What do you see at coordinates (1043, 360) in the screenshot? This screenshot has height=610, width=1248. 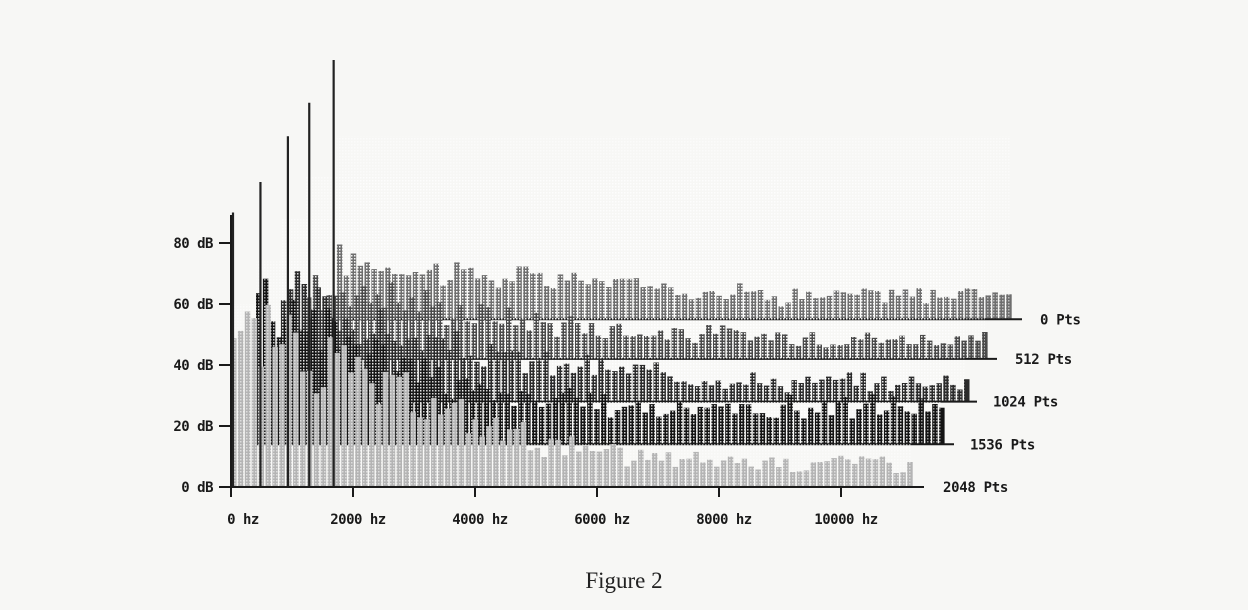 I see `series-label: 512 Pts` at bounding box center [1043, 360].